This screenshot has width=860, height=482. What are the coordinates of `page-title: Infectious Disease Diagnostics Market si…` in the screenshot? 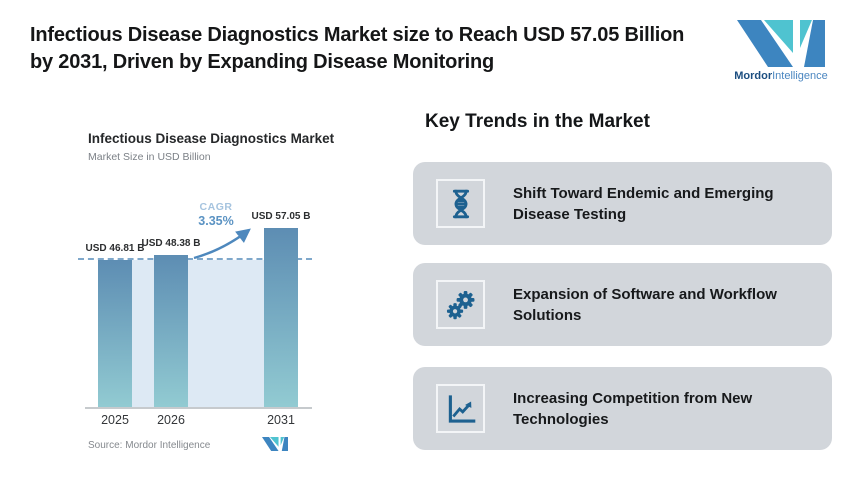 It's located at (380, 49).